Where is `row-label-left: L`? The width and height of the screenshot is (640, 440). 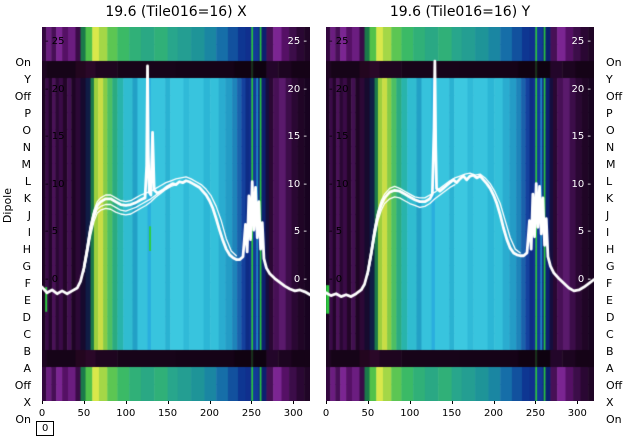
row-label-left: L is located at coordinates (27, 181).